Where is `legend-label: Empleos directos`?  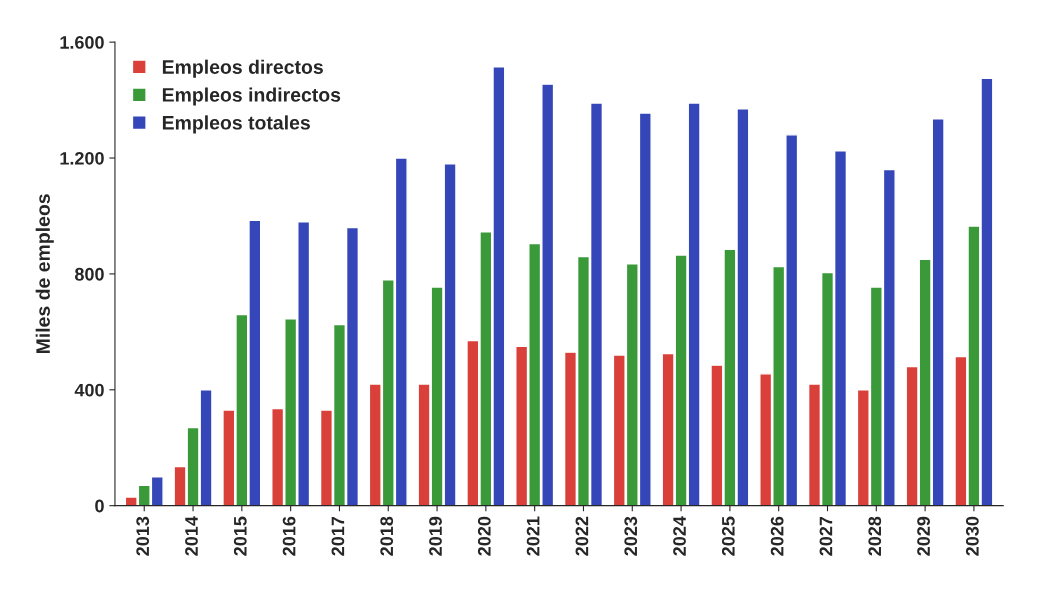 legend-label: Empleos directos is located at coordinates (242, 68).